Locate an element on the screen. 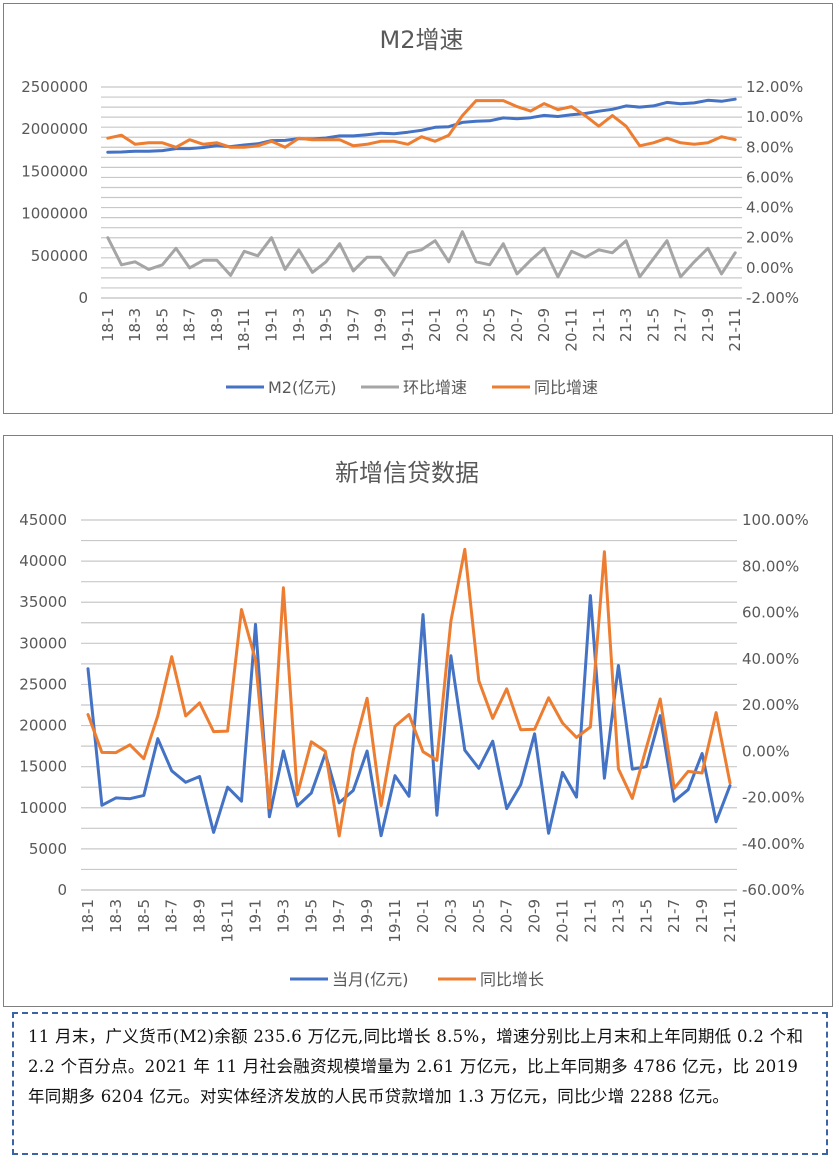 This screenshot has width=838, height=1160. left-axis-tick-label: 25000 is located at coordinates (43, 684).